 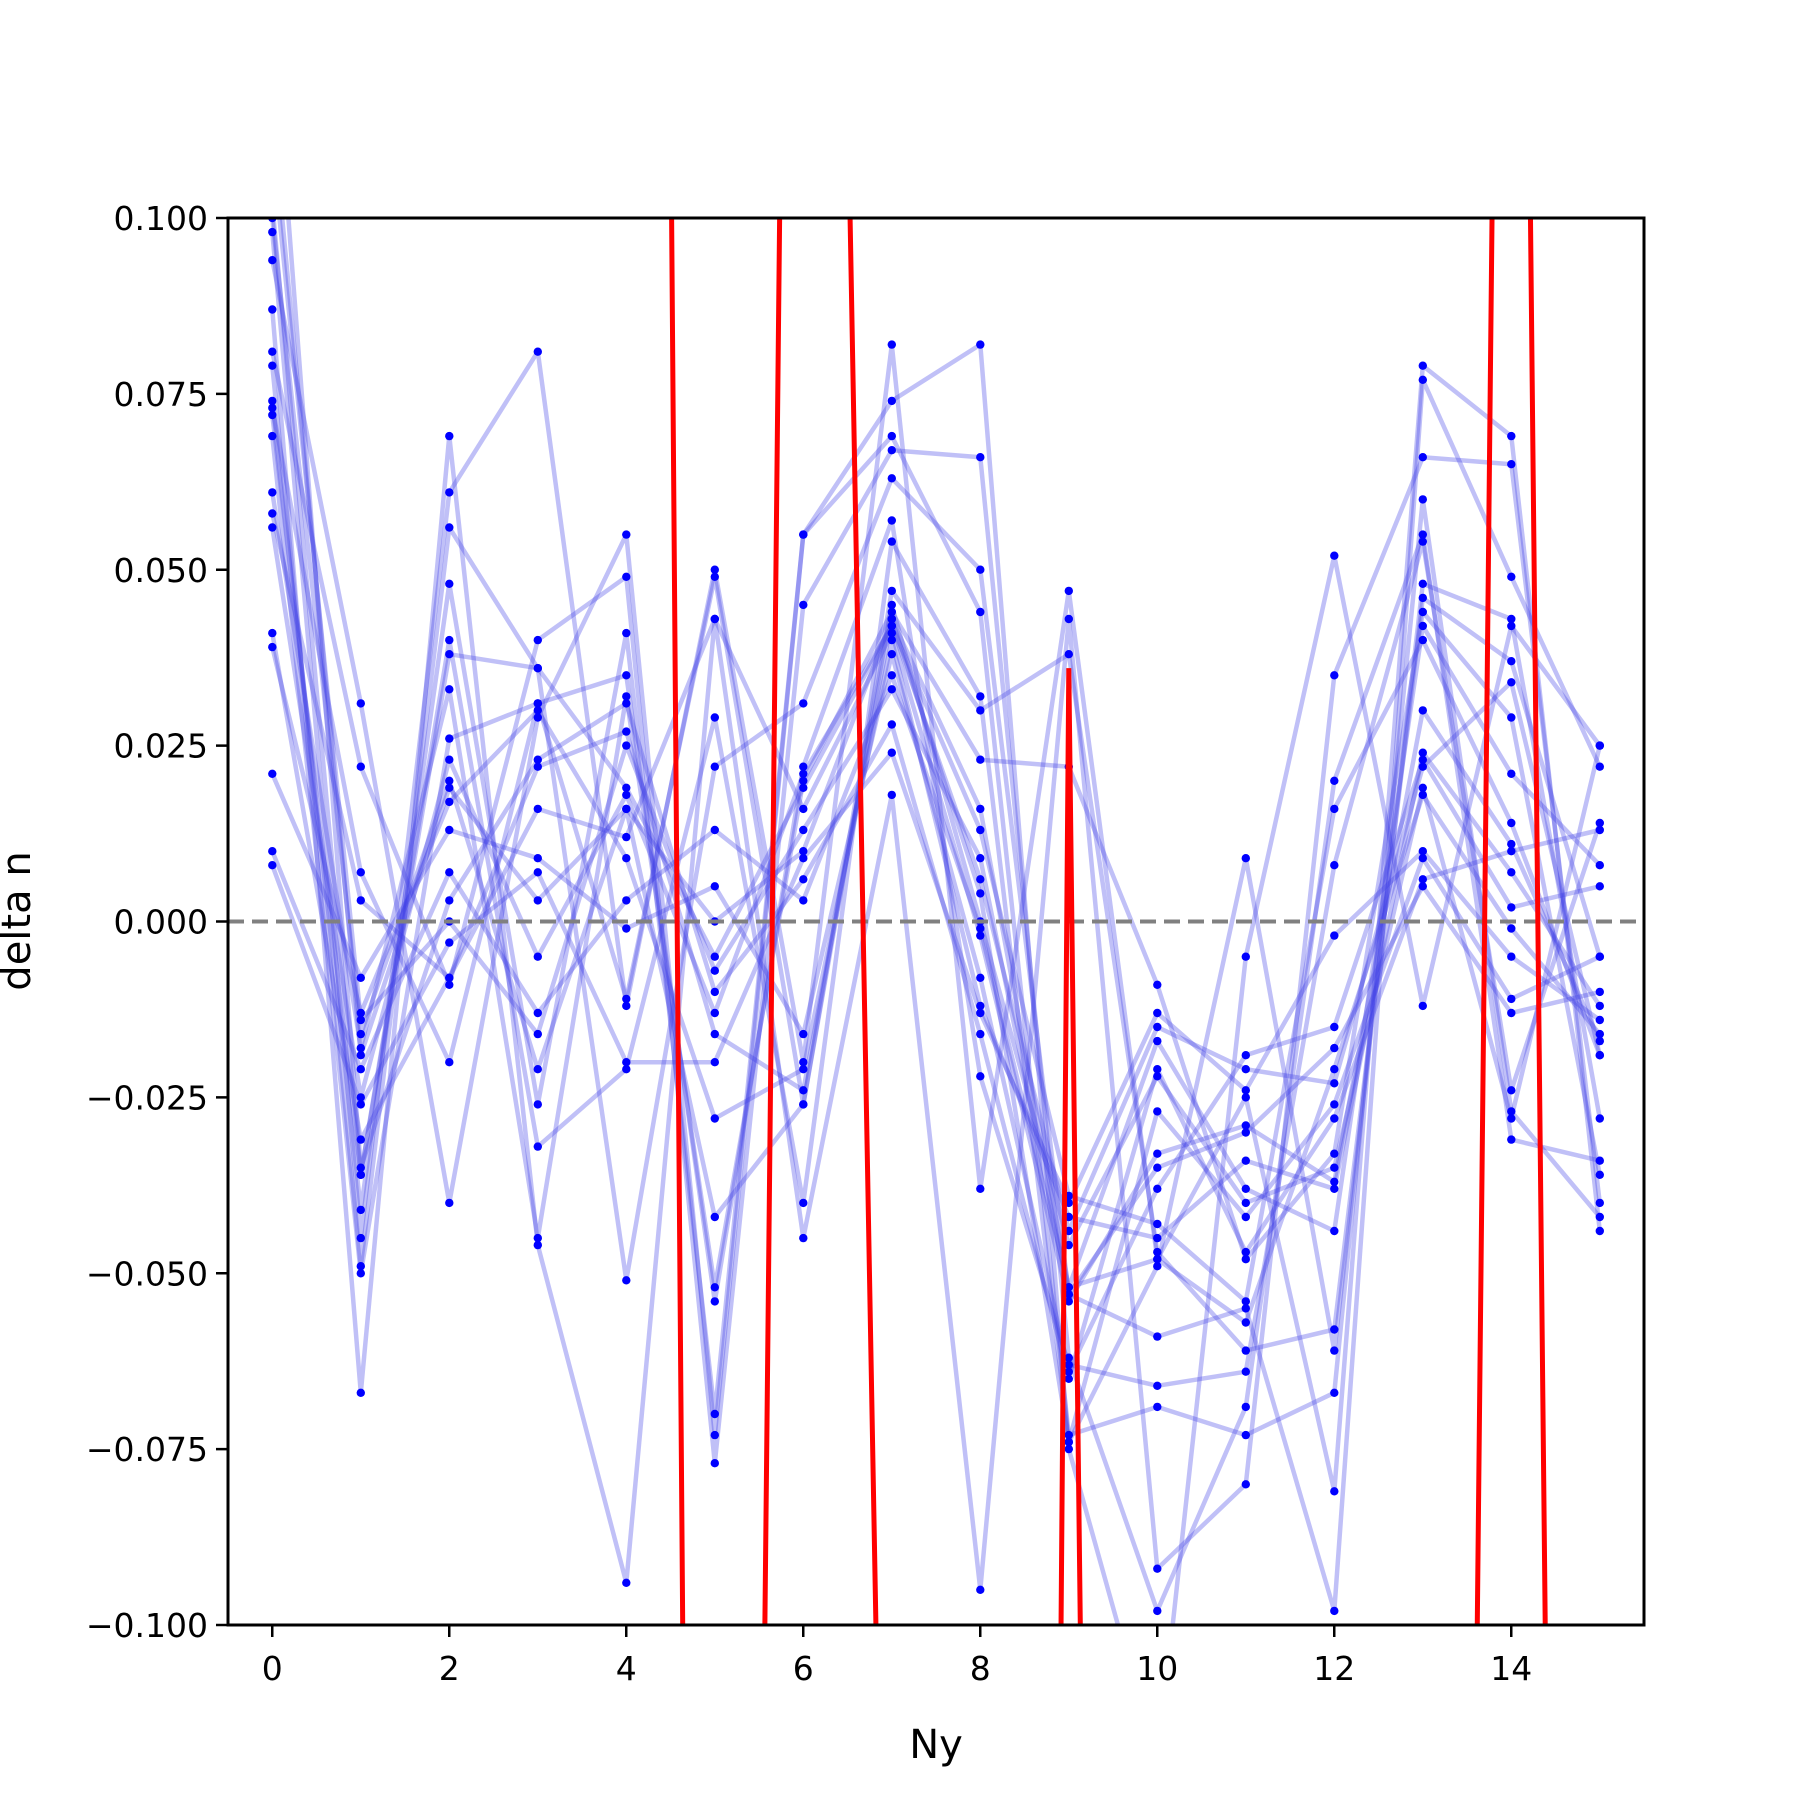 I want to click on y-tick-label: 0.050, so click(x=161, y=570).